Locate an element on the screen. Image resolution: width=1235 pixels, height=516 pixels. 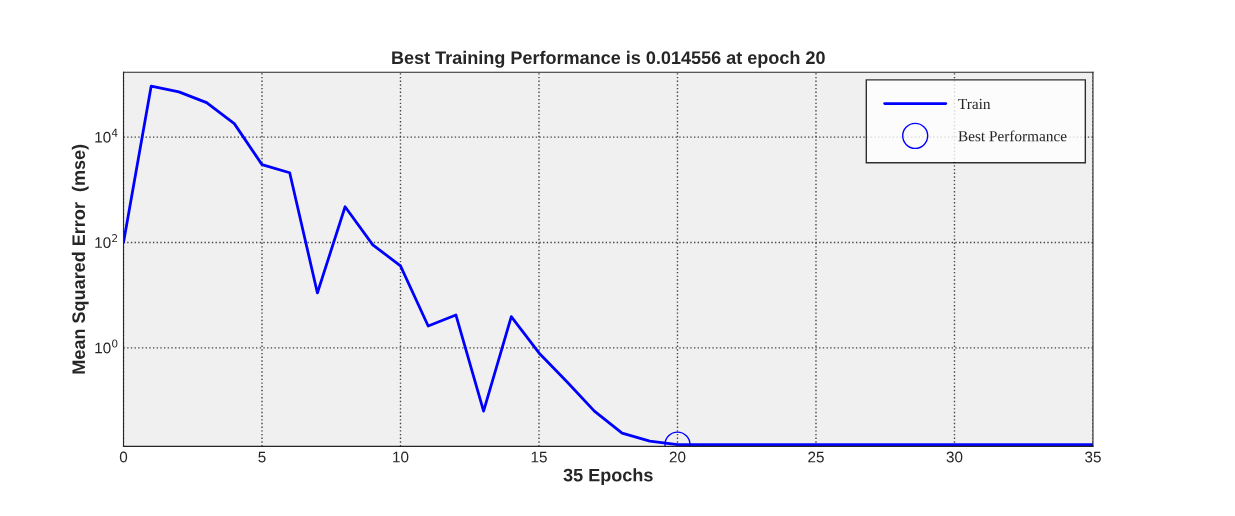
x-tick-label: 10 is located at coordinates (401, 457).